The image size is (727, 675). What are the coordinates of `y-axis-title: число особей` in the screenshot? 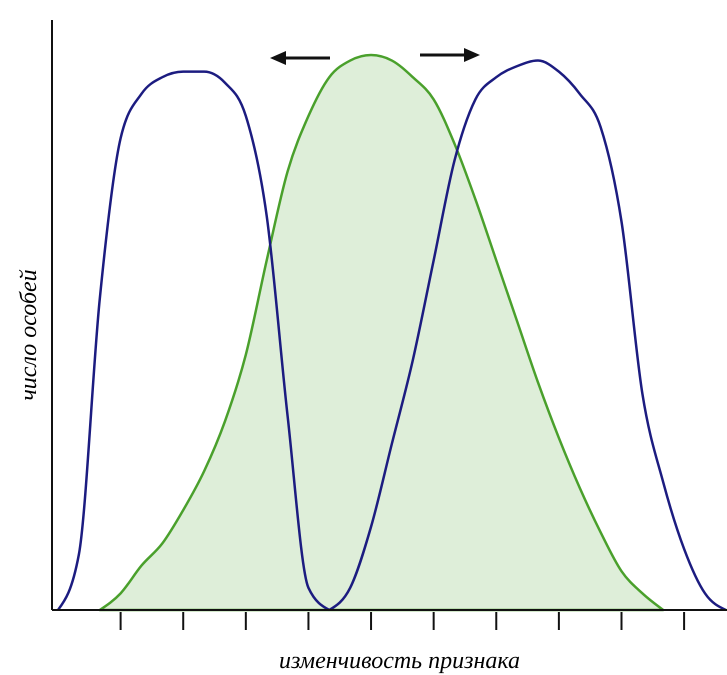 It's located at (29, 335).